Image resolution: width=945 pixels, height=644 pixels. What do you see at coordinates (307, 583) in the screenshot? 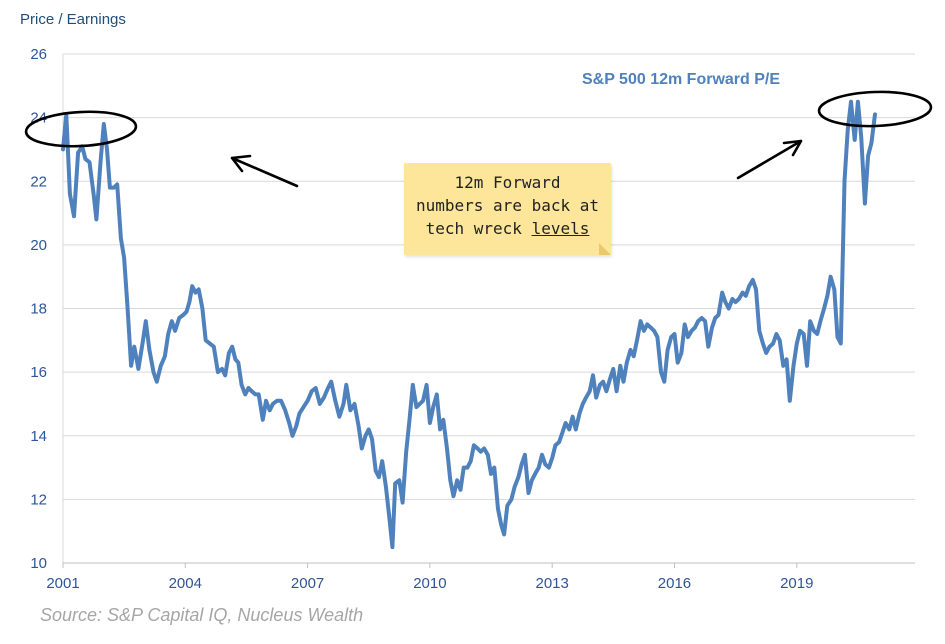
I see `x-tick-label: 2007` at bounding box center [307, 583].